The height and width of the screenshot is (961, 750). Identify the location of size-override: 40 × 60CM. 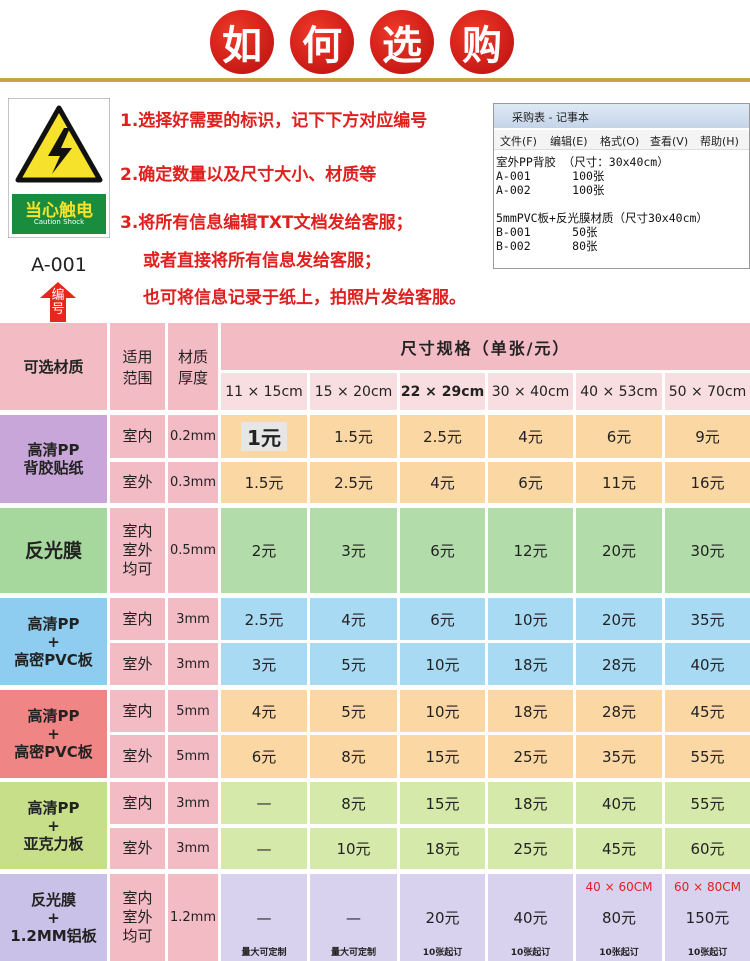
(619, 887).